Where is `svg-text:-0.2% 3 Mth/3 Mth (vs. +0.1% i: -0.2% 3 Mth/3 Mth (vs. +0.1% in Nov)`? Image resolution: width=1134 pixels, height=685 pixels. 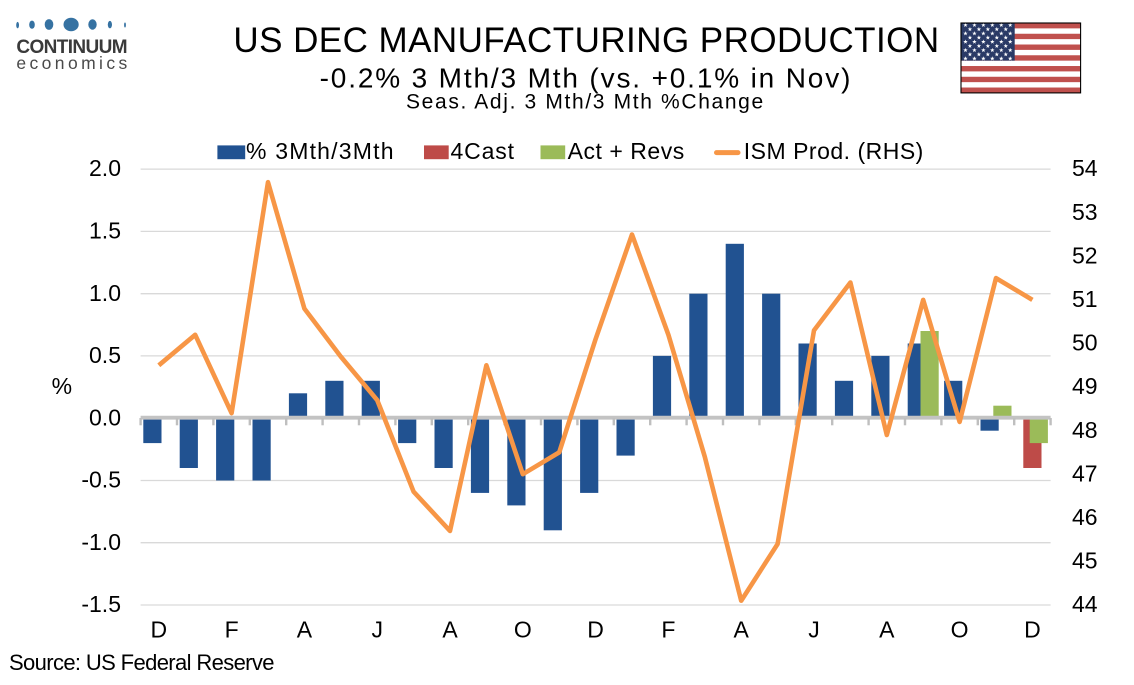 svg-text:-0.2% 3 Mth/3 Mth (vs. +0.1% i: -0.2% 3 Mth/3 Mth (vs. +0.1% in Nov) is located at coordinates (586, 78).